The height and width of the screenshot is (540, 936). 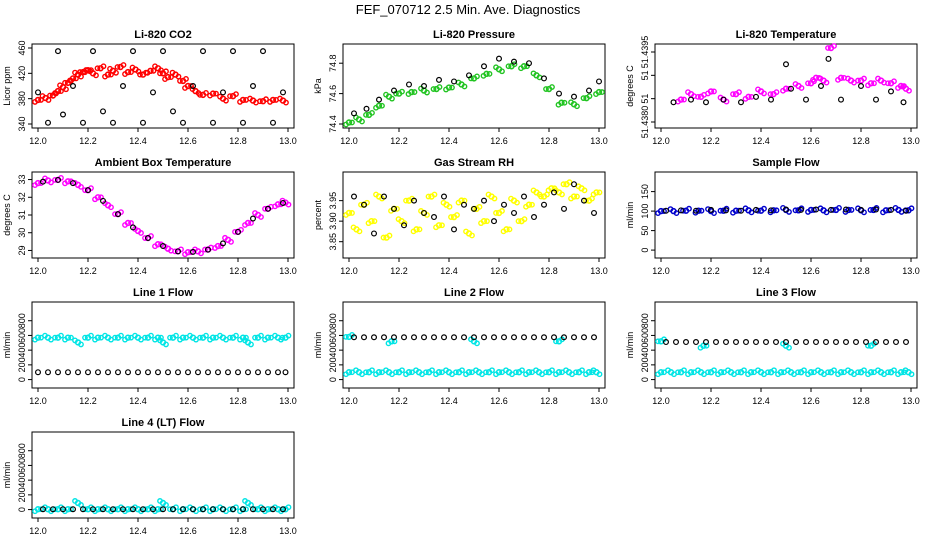 I want to click on y-tick-label: 420, so click(x=22, y=73).